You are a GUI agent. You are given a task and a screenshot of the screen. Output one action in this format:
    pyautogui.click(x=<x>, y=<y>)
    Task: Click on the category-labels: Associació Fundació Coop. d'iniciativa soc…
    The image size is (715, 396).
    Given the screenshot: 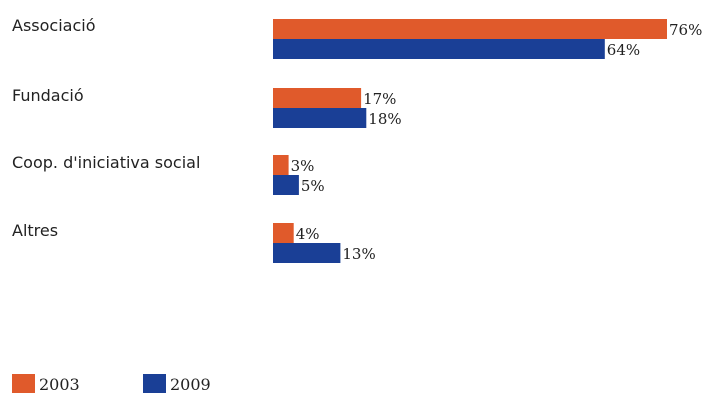 What is the action you would take?
    pyautogui.click(x=106, y=128)
    